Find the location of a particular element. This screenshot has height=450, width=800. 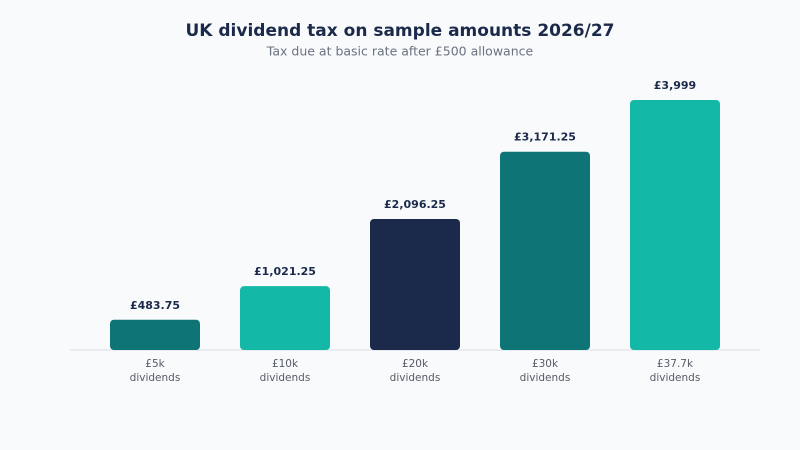

value-label: £3,999 is located at coordinates (675, 85).